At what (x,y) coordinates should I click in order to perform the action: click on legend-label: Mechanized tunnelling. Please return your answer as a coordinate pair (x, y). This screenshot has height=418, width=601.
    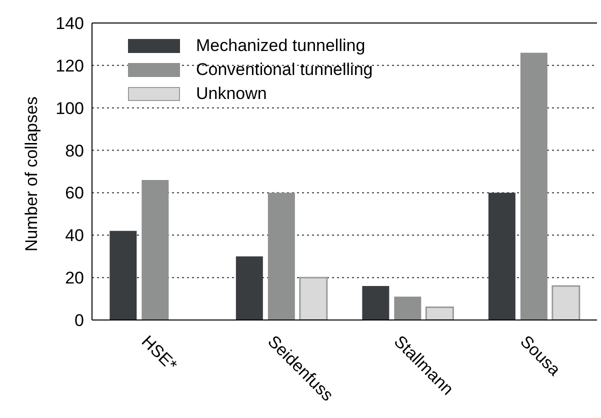
    Looking at the image, I should click on (281, 46).